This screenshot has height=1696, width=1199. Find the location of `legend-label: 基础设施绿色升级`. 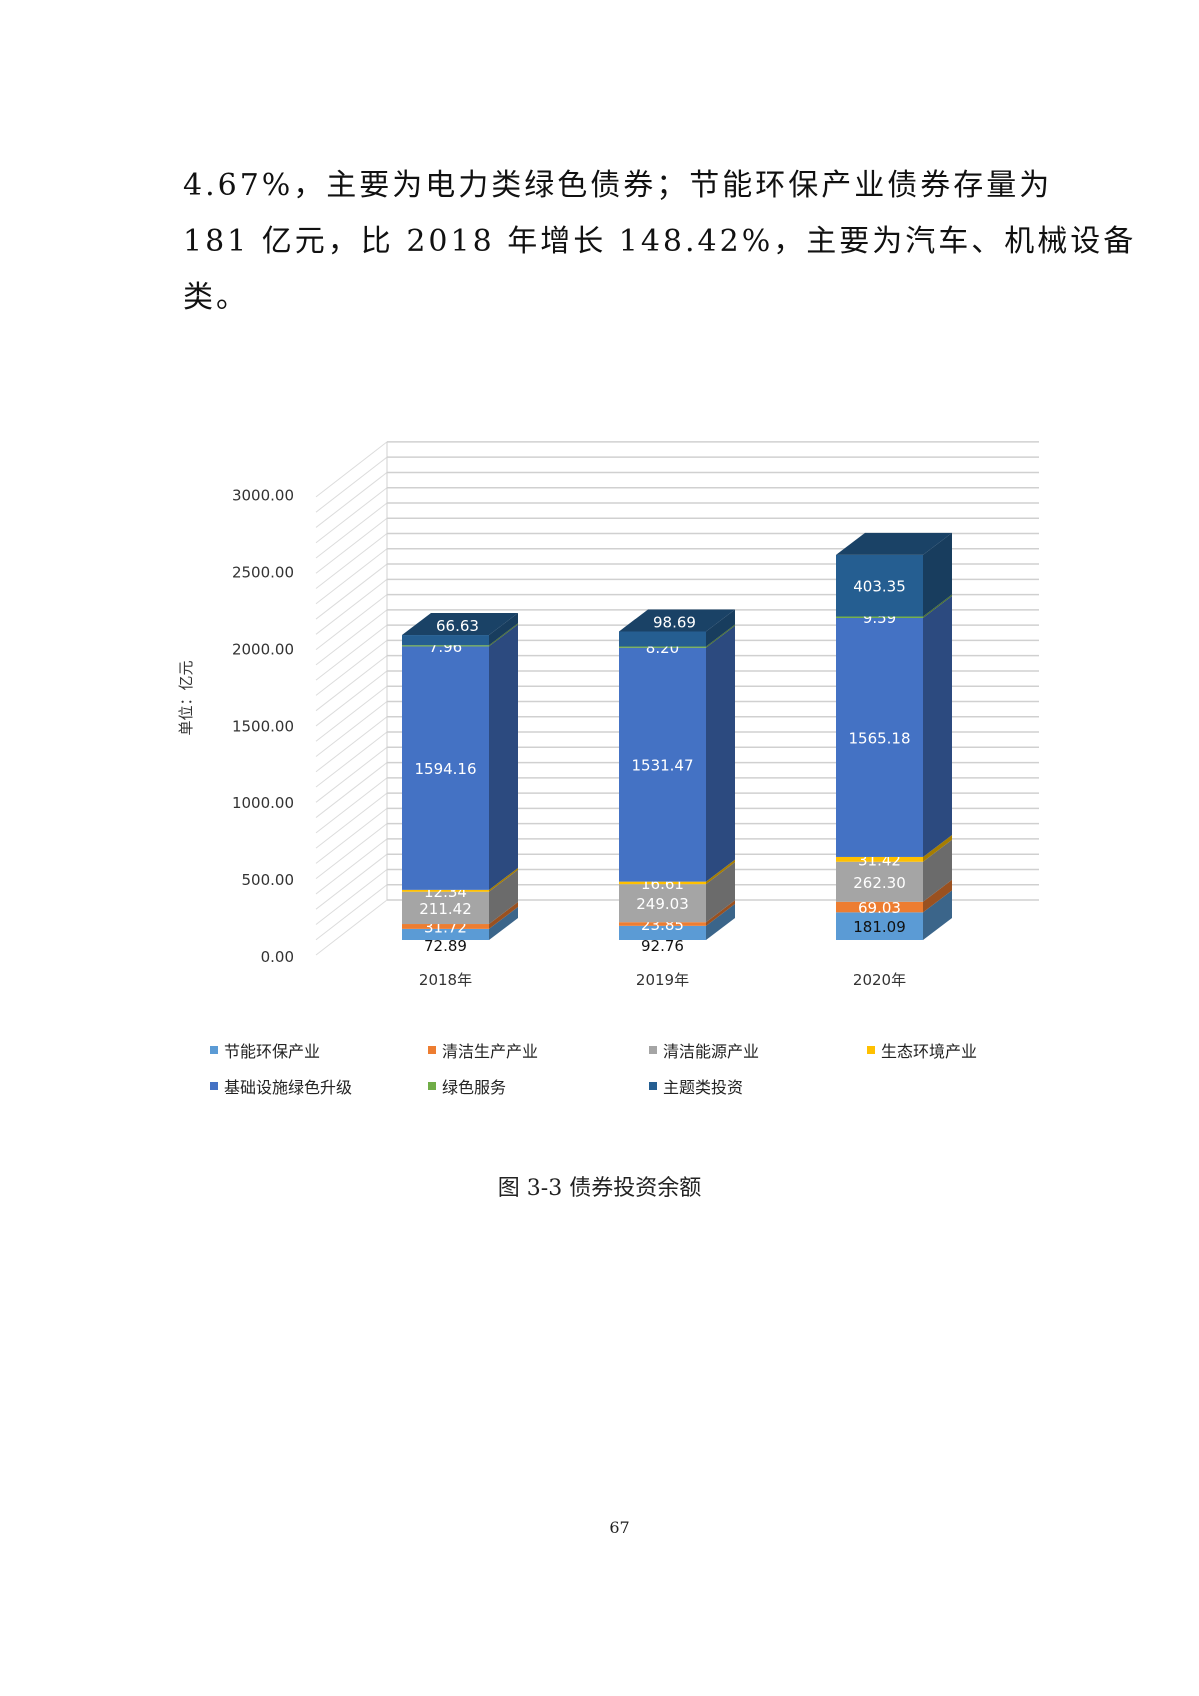

legend-label: 基础设施绿色升级 is located at coordinates (288, 1087).